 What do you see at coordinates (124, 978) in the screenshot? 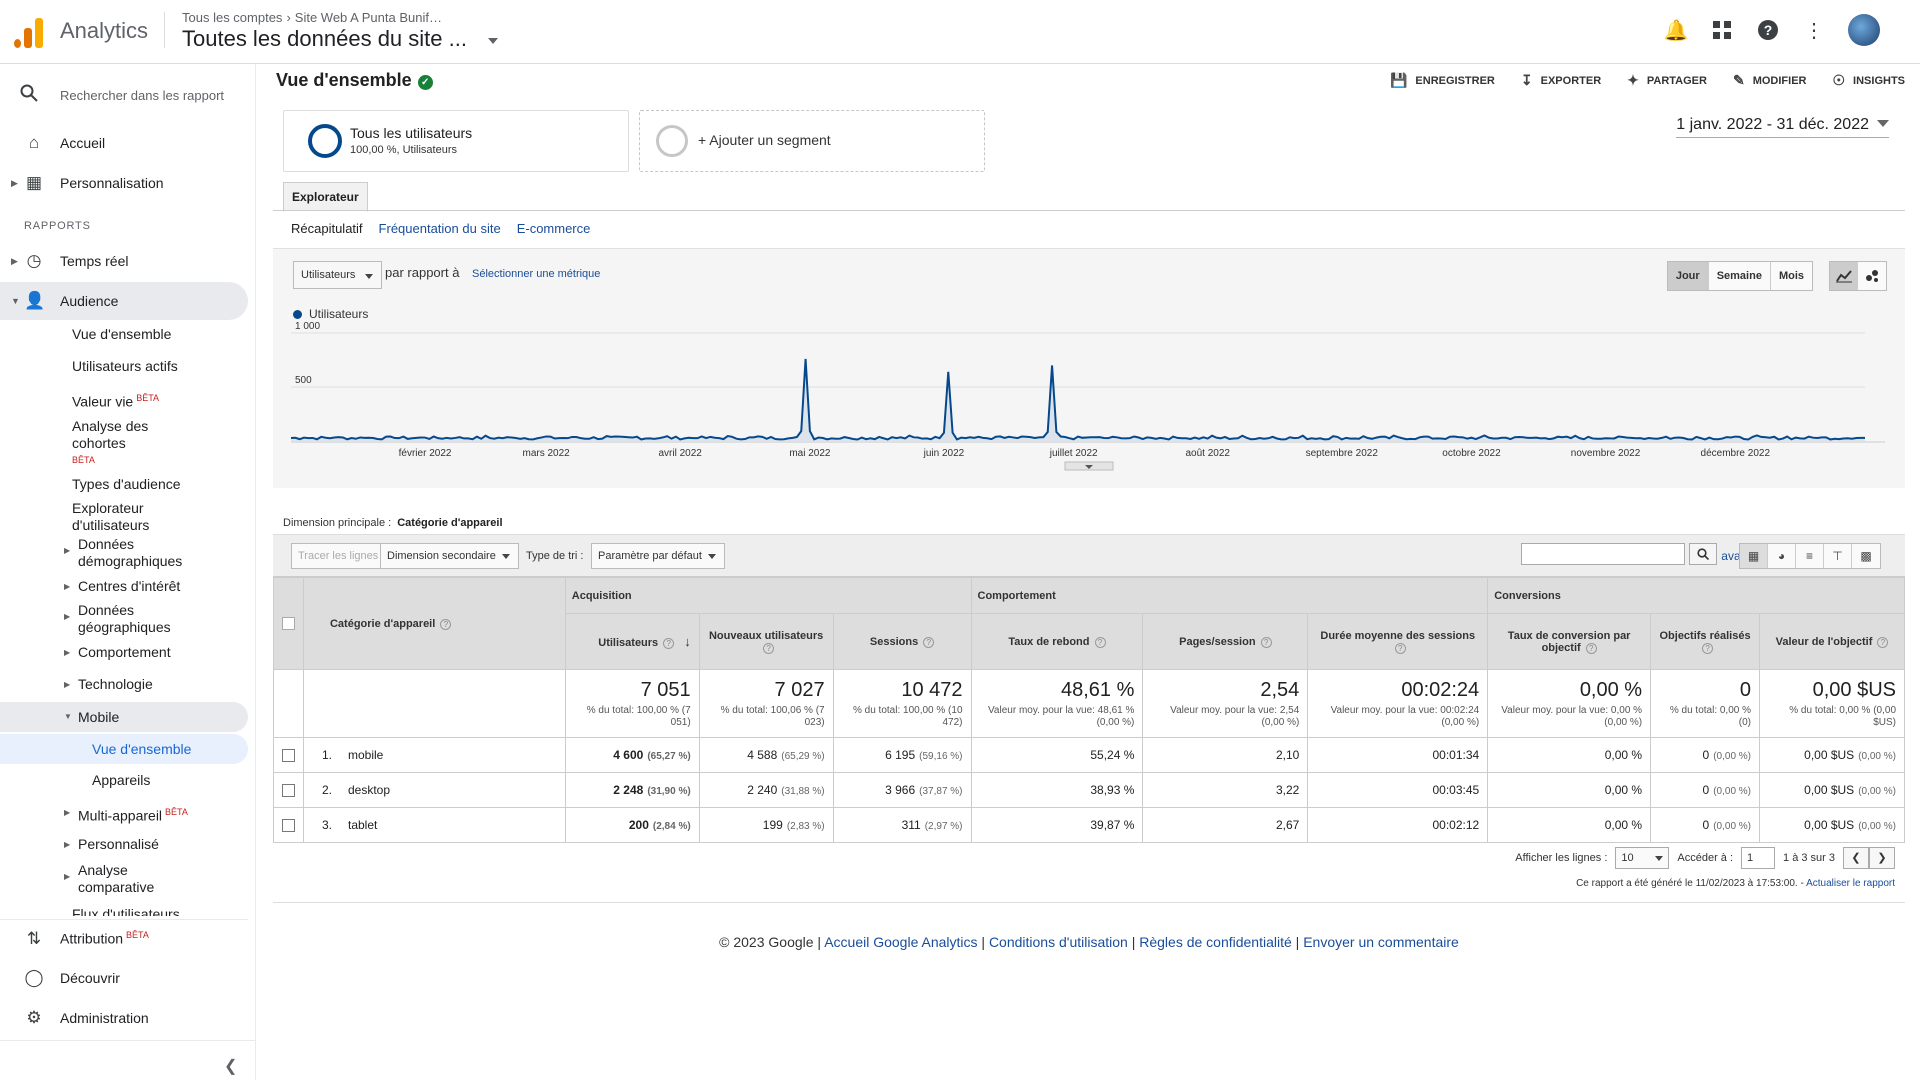
I see `sidebar-item-discover: ◯ Découvrir` at bounding box center [124, 978].